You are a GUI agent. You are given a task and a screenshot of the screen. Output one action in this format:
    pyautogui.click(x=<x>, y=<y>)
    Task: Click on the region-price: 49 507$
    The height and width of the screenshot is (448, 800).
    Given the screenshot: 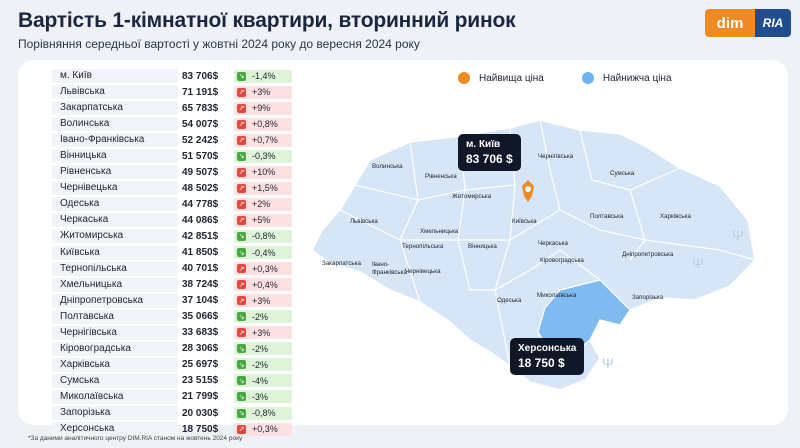 What is the action you would take?
    pyautogui.click(x=200, y=172)
    